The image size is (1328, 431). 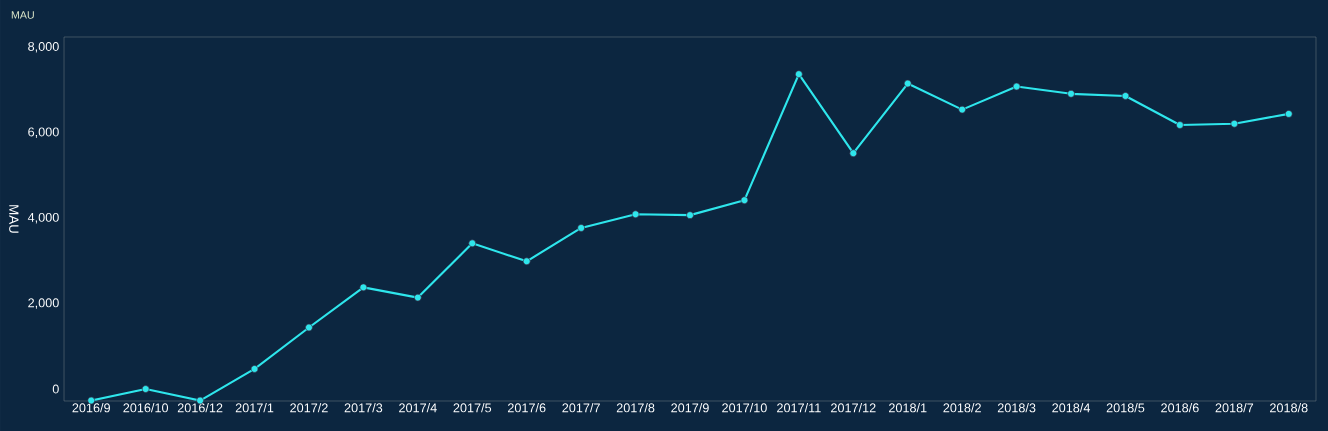 What do you see at coordinates (744, 408) in the screenshot?
I see `x-tick-label: 2017/10` at bounding box center [744, 408].